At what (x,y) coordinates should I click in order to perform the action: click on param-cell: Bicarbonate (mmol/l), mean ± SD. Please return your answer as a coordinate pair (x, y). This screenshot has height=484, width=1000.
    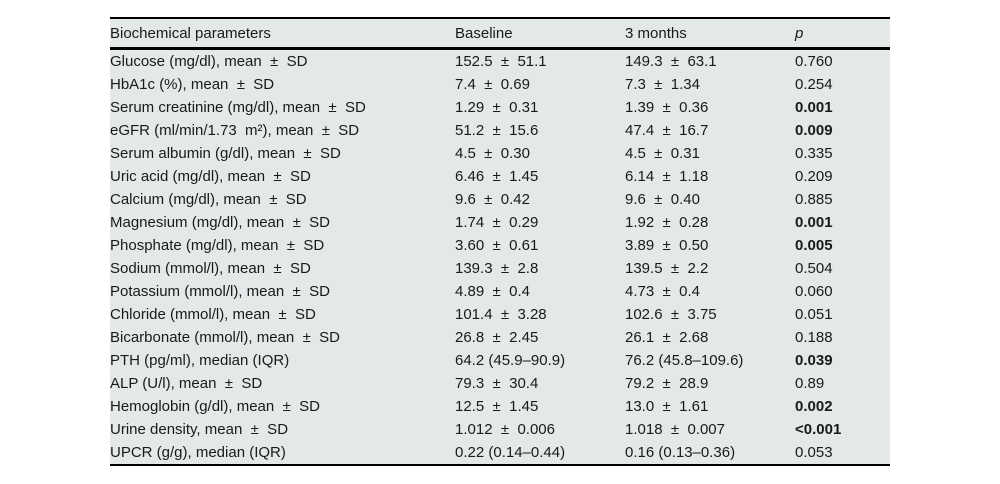
    Looking at the image, I should click on (225, 337).